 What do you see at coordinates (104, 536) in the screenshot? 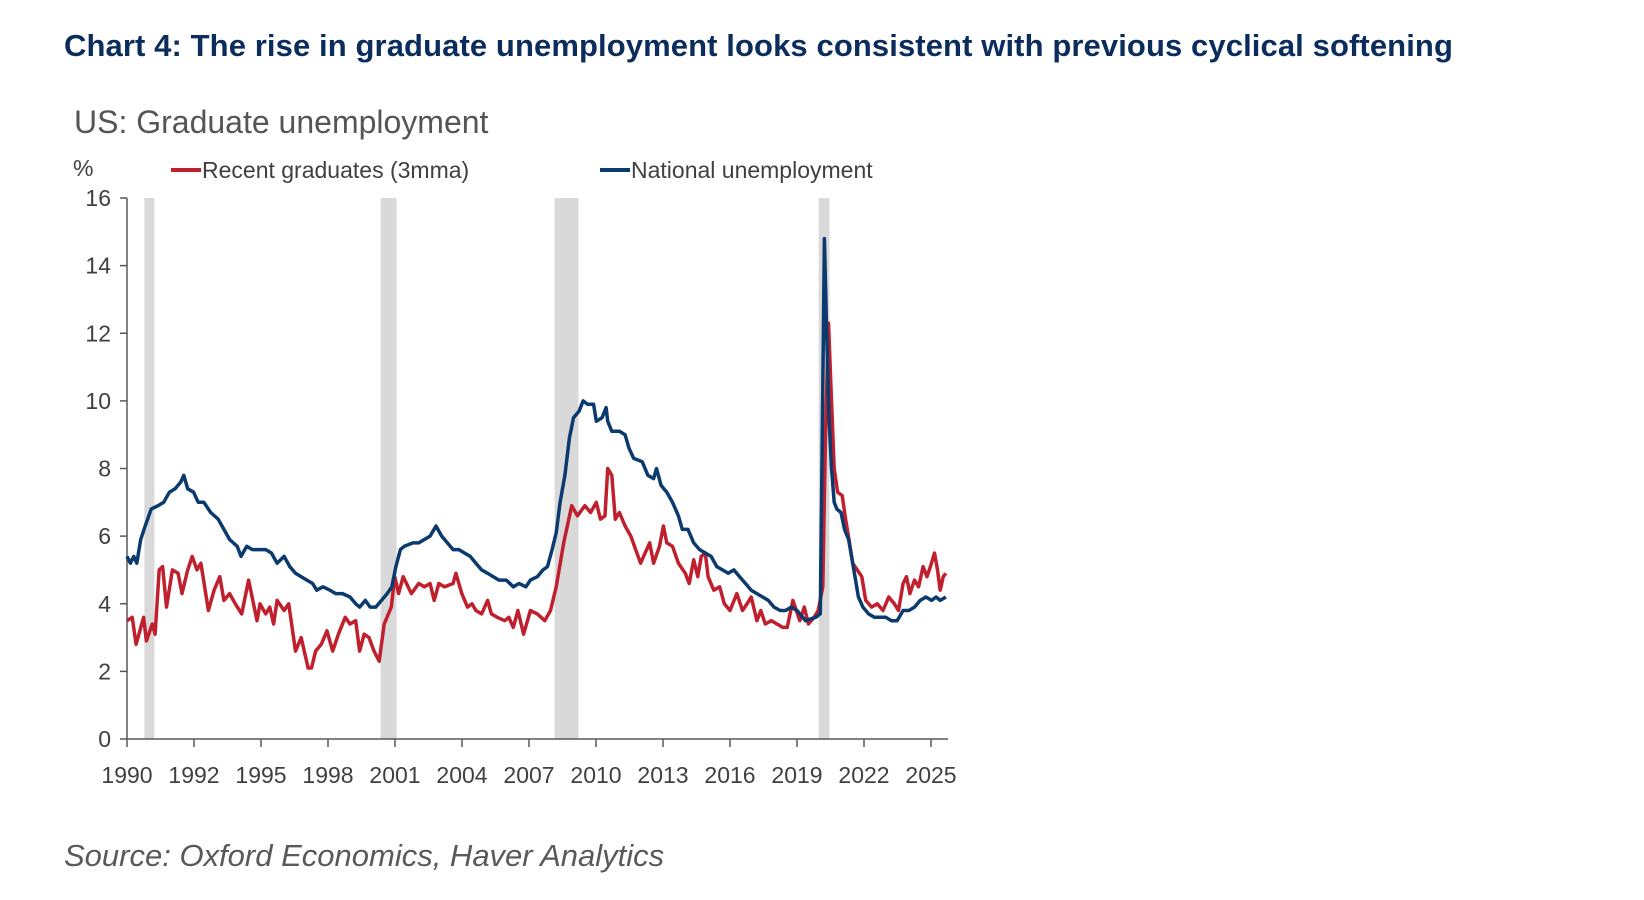
I see `y-tick-label: 6` at bounding box center [104, 536].